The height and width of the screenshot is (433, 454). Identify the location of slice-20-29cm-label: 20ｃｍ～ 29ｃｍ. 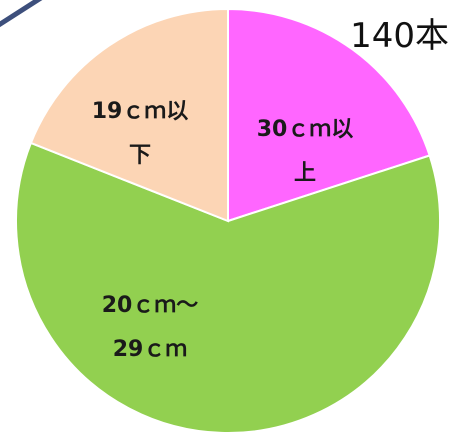
(150, 327).